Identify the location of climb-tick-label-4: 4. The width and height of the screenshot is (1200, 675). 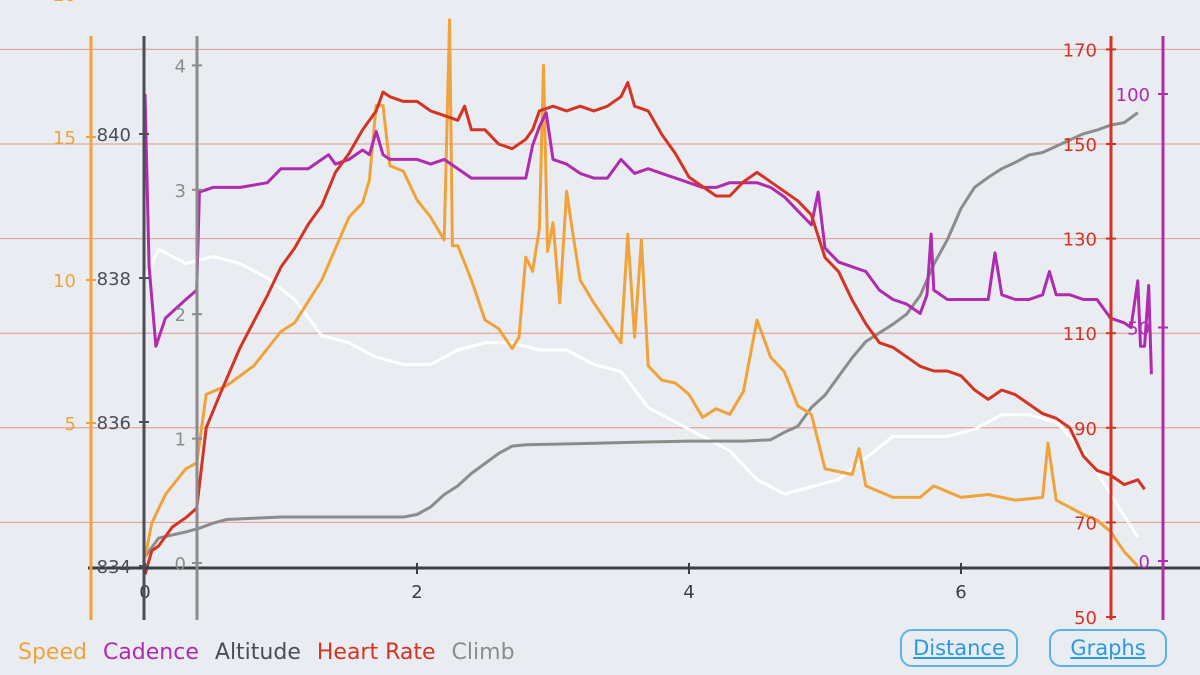
(180, 66).